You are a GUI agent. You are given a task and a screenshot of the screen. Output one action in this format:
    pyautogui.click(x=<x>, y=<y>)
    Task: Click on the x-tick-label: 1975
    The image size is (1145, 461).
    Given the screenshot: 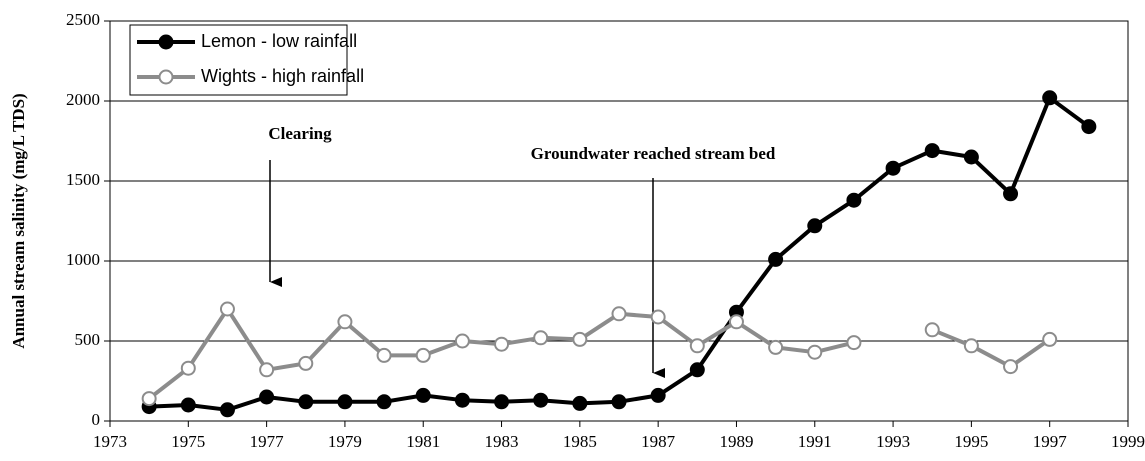 What is the action you would take?
    pyautogui.click(x=188, y=441)
    